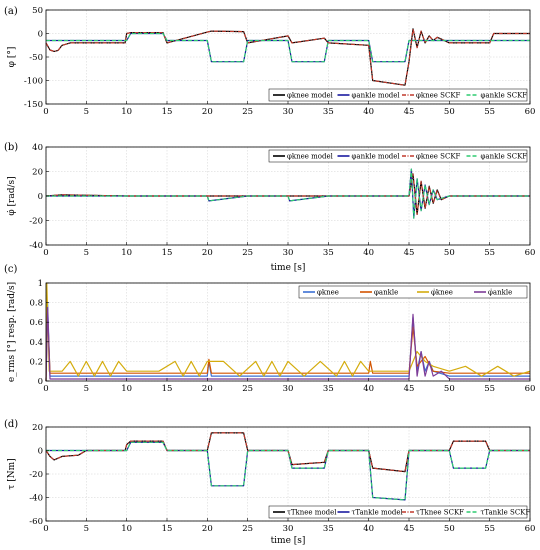 Image resolution: width=540 pixels, height=550 pixels. Describe the element at coordinates (36, 362) in the screenshot. I see `y-tick-label: 0.2` at that location.